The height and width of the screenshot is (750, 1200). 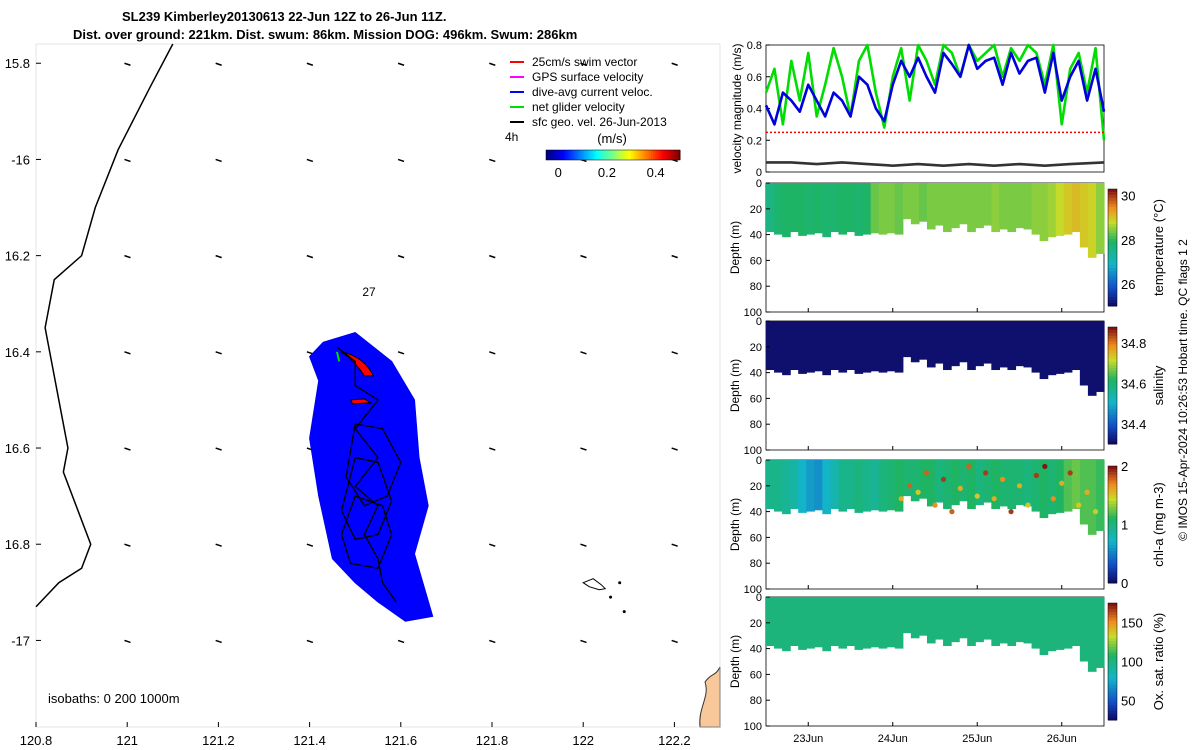 I want to click on legend-label: GPS surface velocity, so click(x=587, y=77).